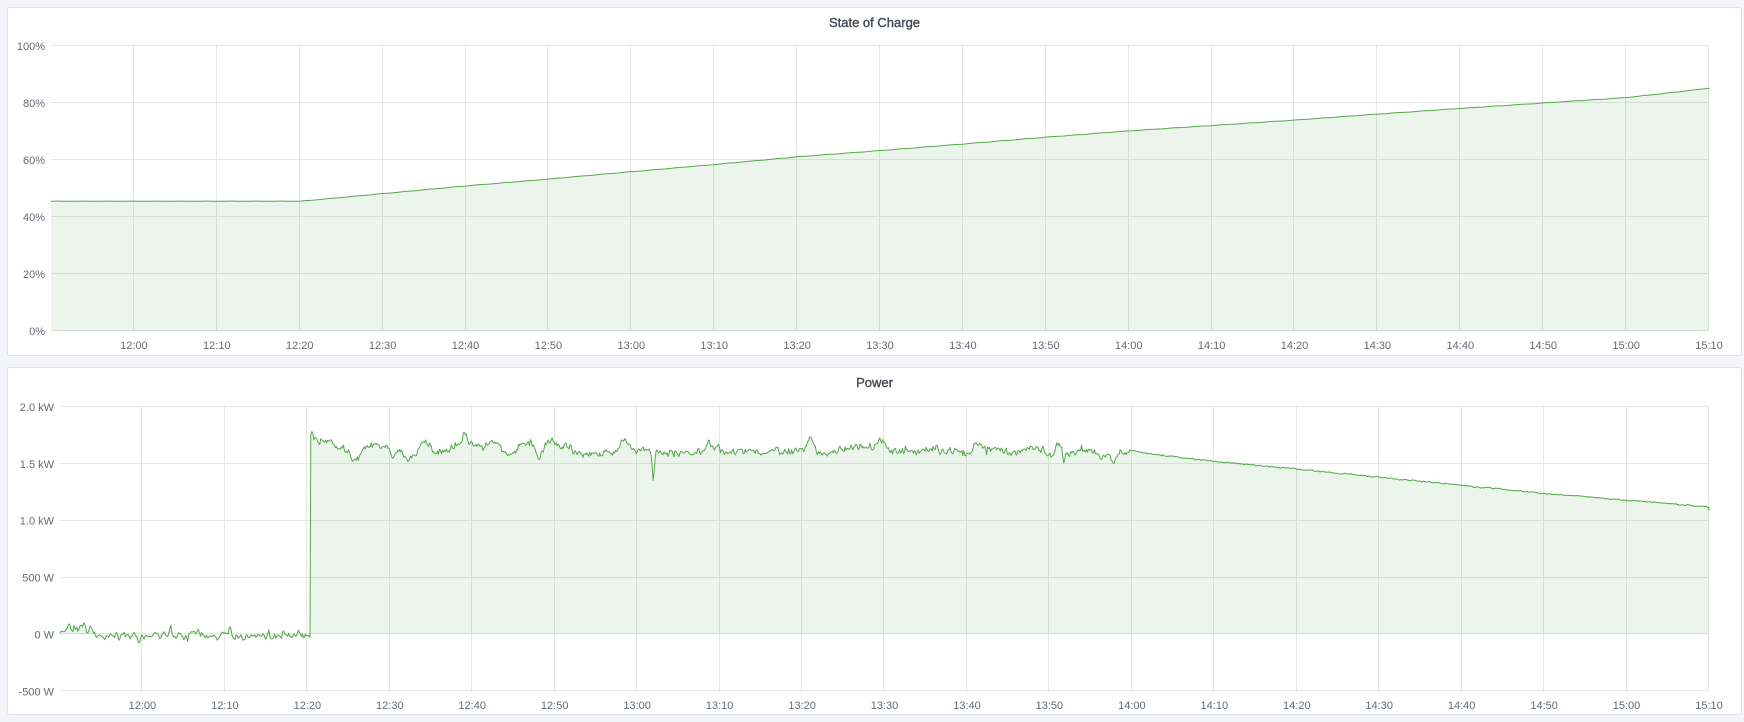 The width and height of the screenshot is (1744, 722). What do you see at coordinates (37, 408) in the screenshot?
I see `svg-text: 2.0 kW` at bounding box center [37, 408].